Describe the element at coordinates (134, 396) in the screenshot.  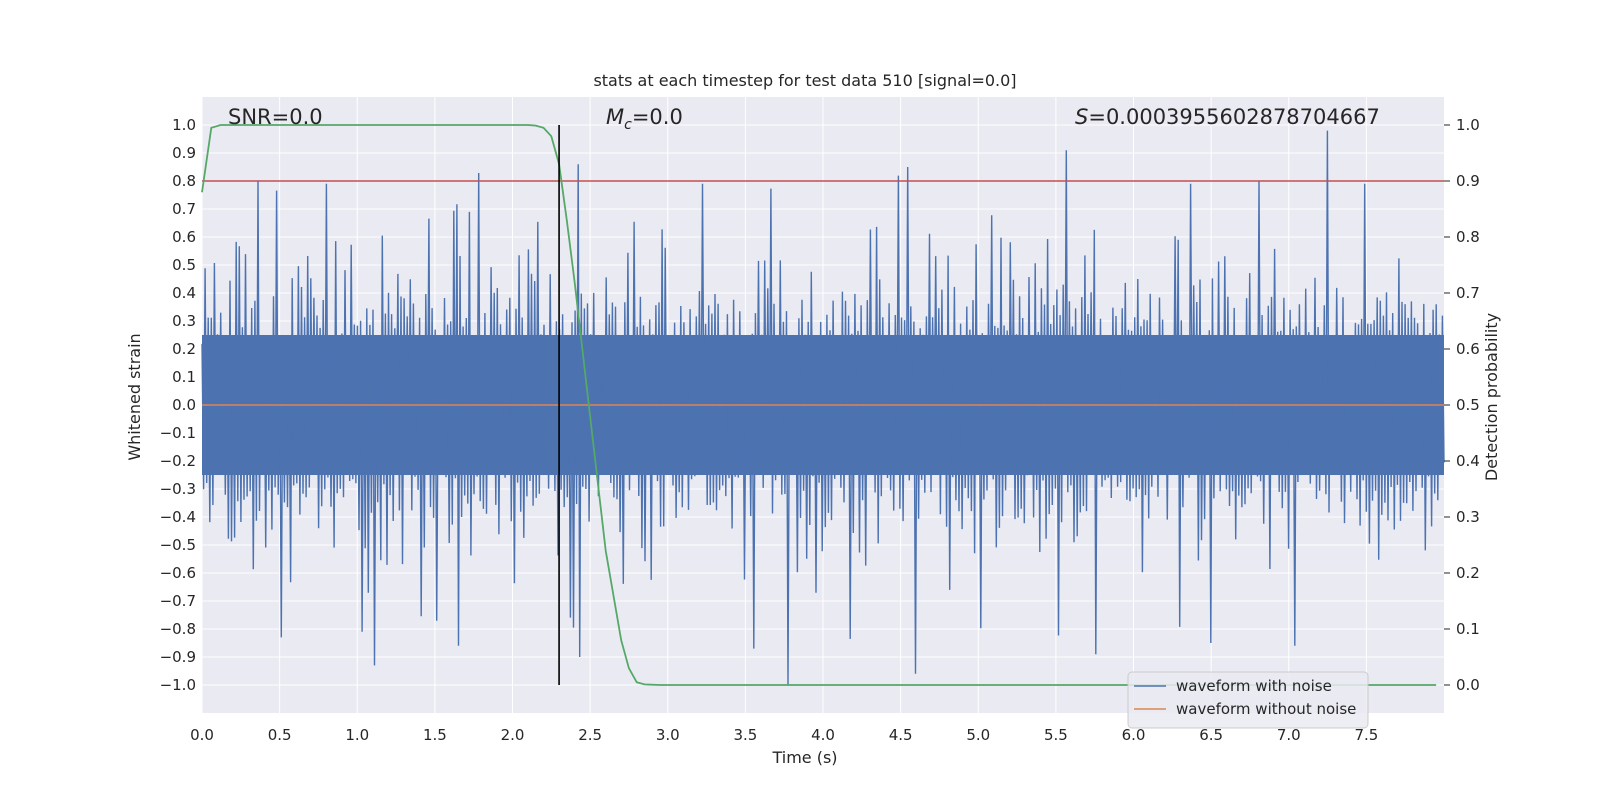
I see `y-axis-label-left: Whitened strain` at that location.